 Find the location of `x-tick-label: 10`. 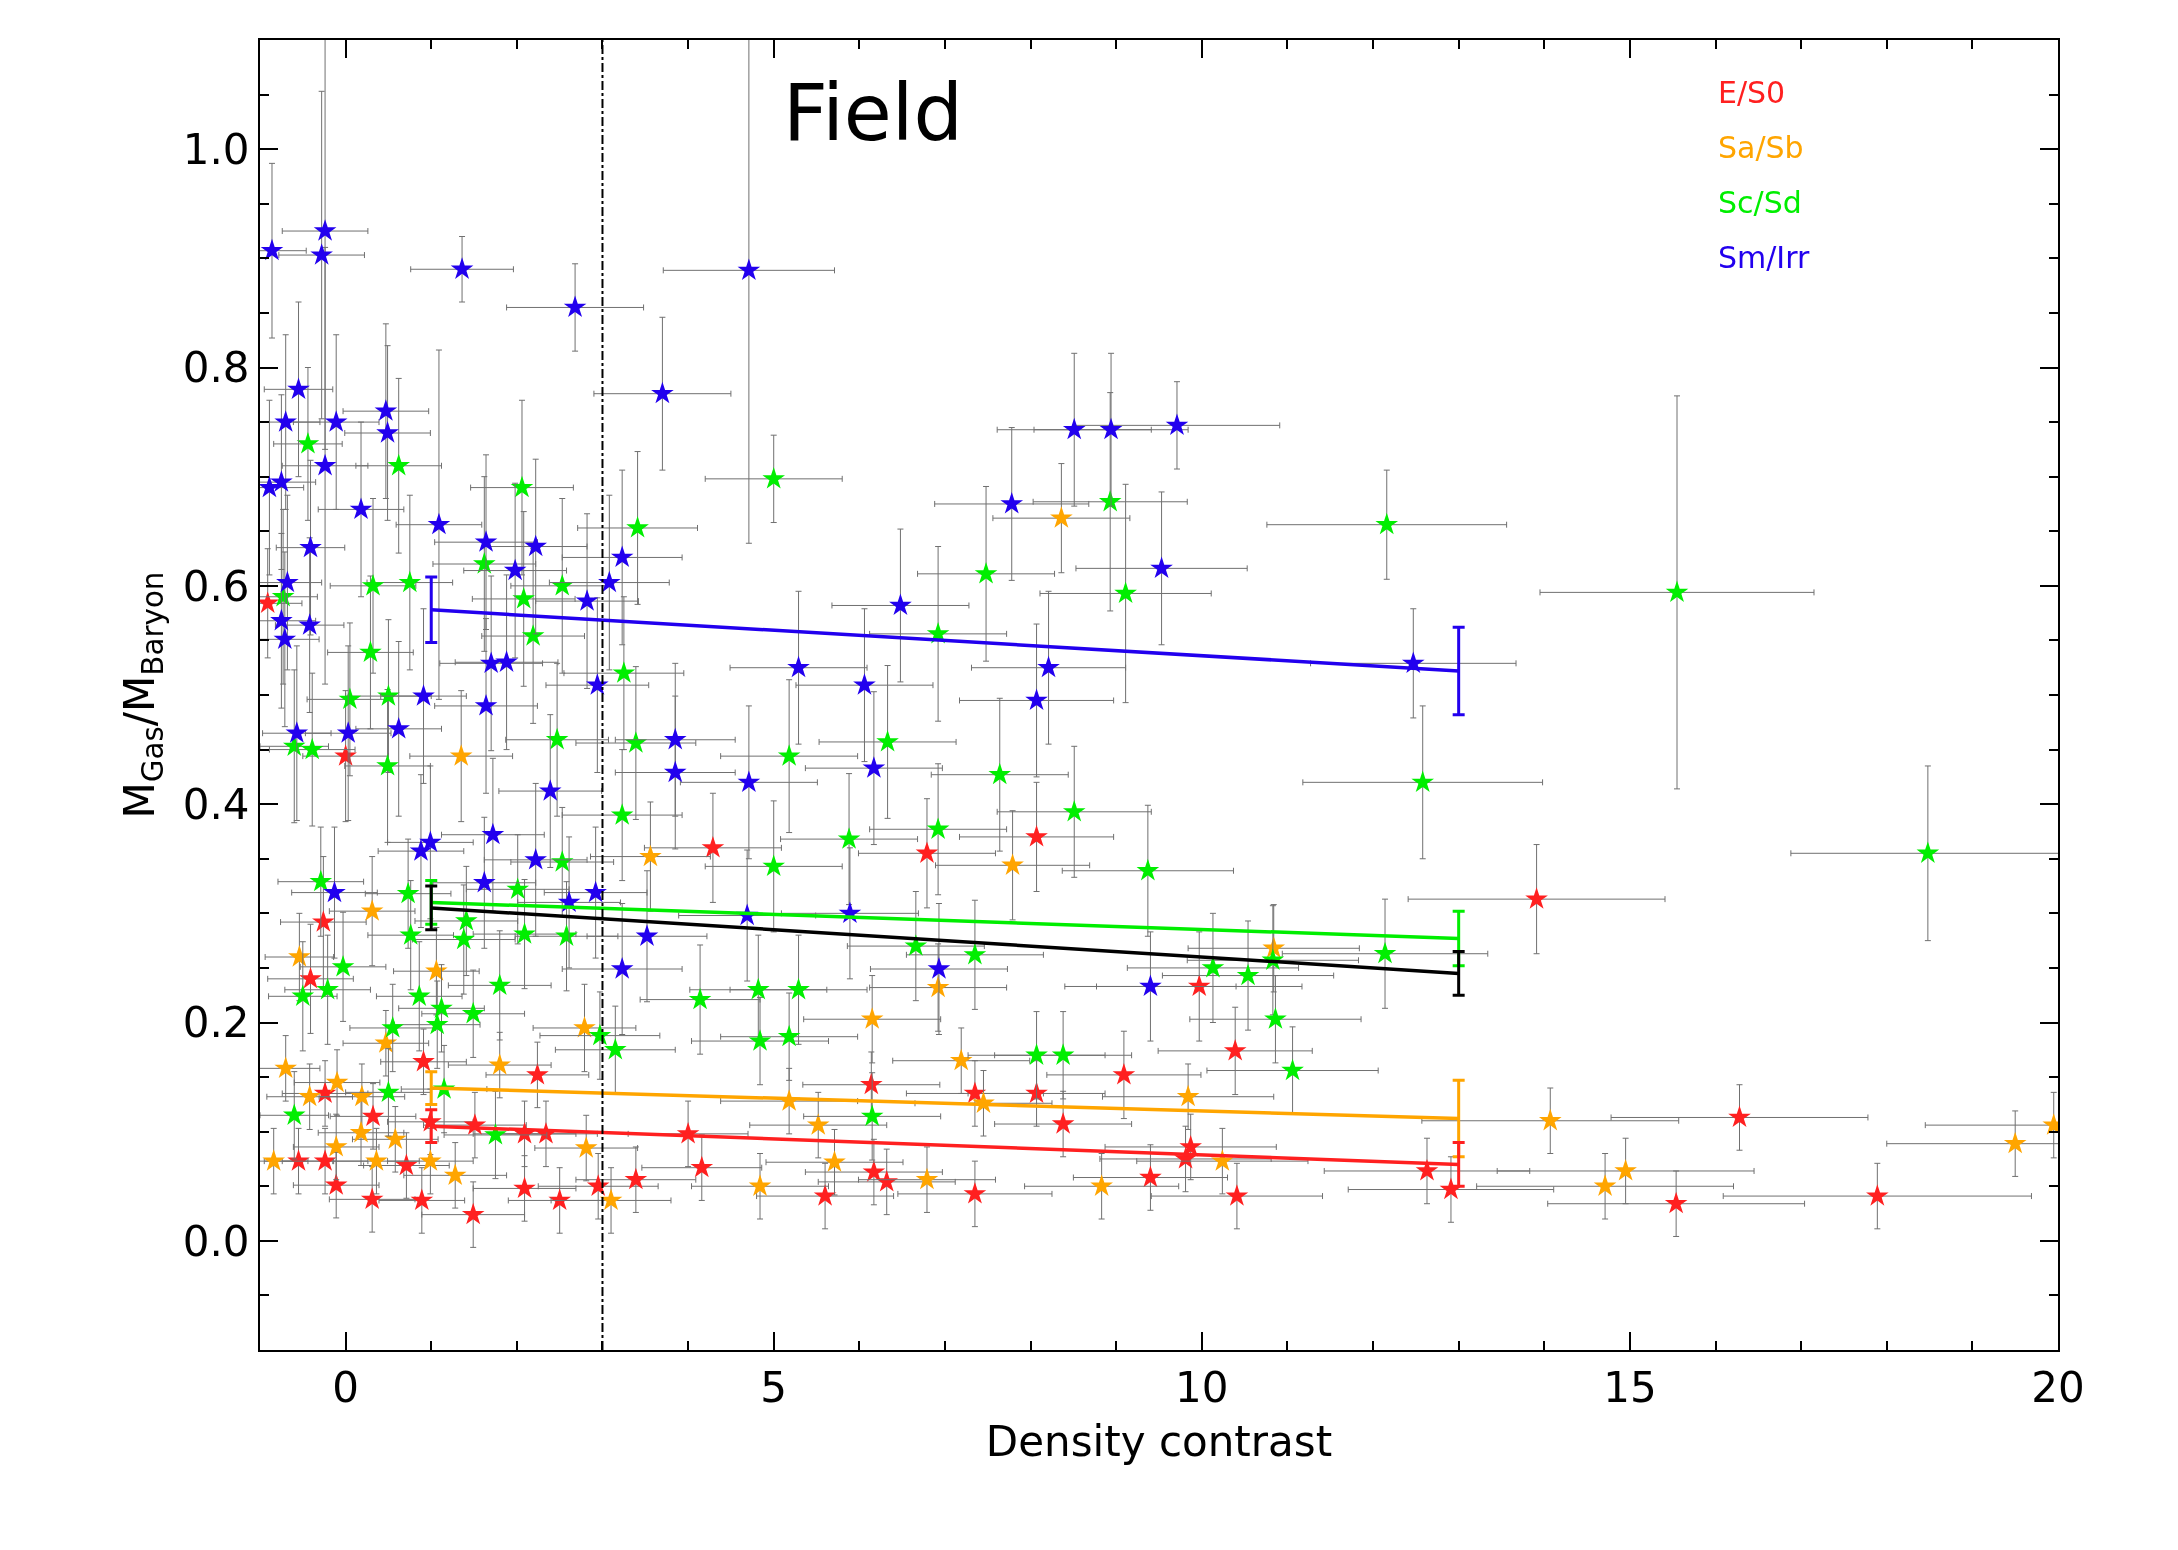

x-tick-label: 10 is located at coordinates (1202, 1388).